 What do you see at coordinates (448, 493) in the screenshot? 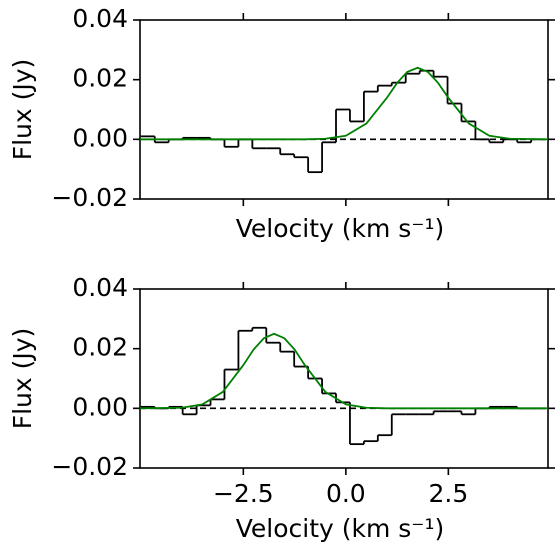
I see `x-tick-label: 2.5` at bounding box center [448, 493].